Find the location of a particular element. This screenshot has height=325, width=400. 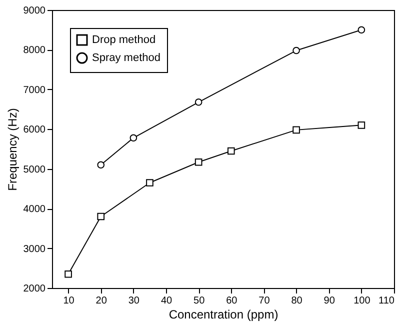

x-tick-label: 70 is located at coordinates (264, 301).